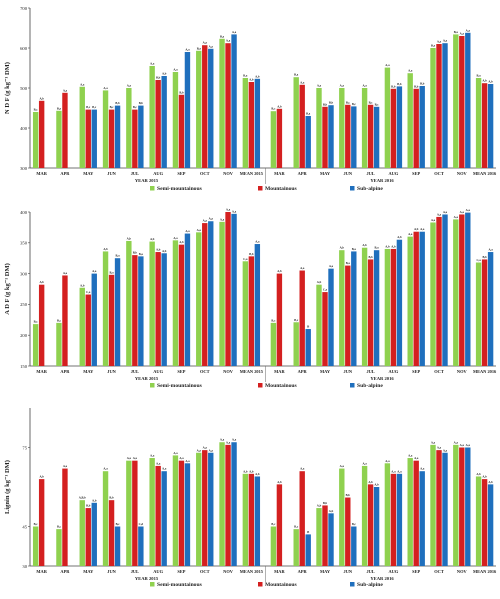  What do you see at coordinates (228, 371) in the screenshot?
I see `x-tick-label: NOV` at bounding box center [228, 371].